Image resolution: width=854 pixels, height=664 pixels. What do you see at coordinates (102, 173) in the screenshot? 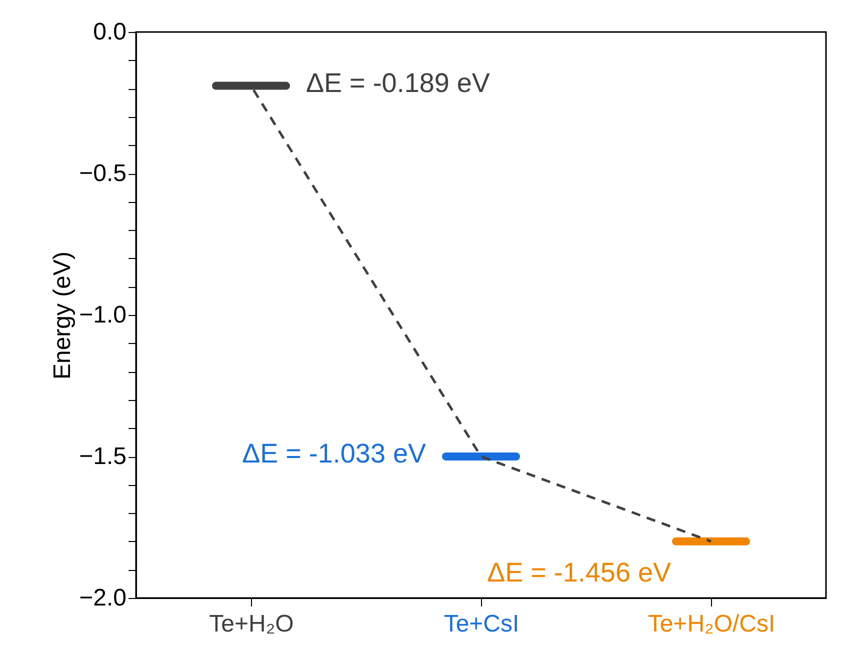
I see `y-tick-label: −0.5` at bounding box center [102, 173].